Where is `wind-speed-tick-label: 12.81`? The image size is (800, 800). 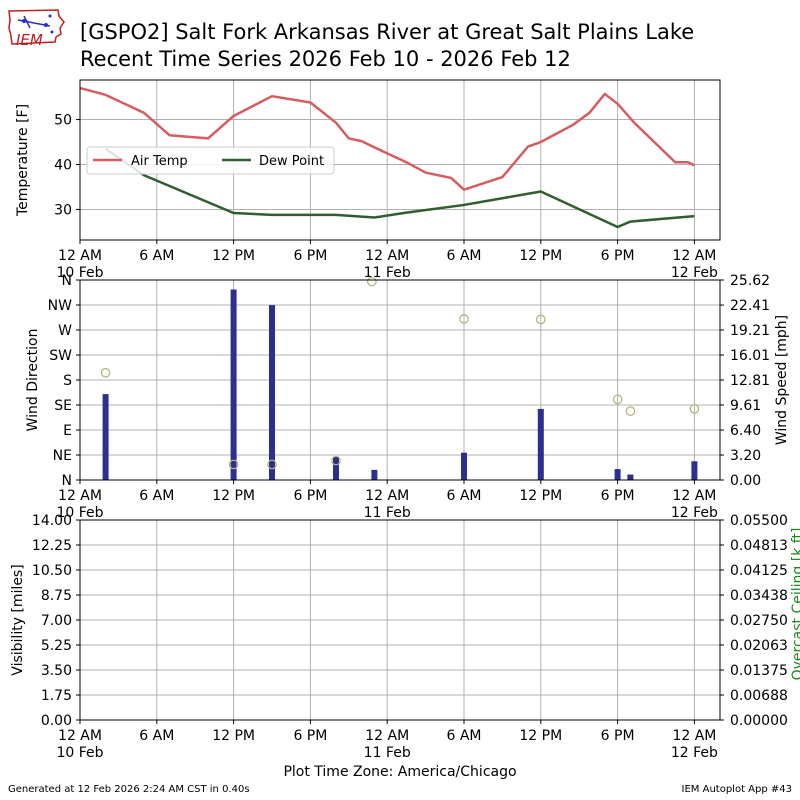 wind-speed-tick-label: 12.81 is located at coordinates (750, 381).